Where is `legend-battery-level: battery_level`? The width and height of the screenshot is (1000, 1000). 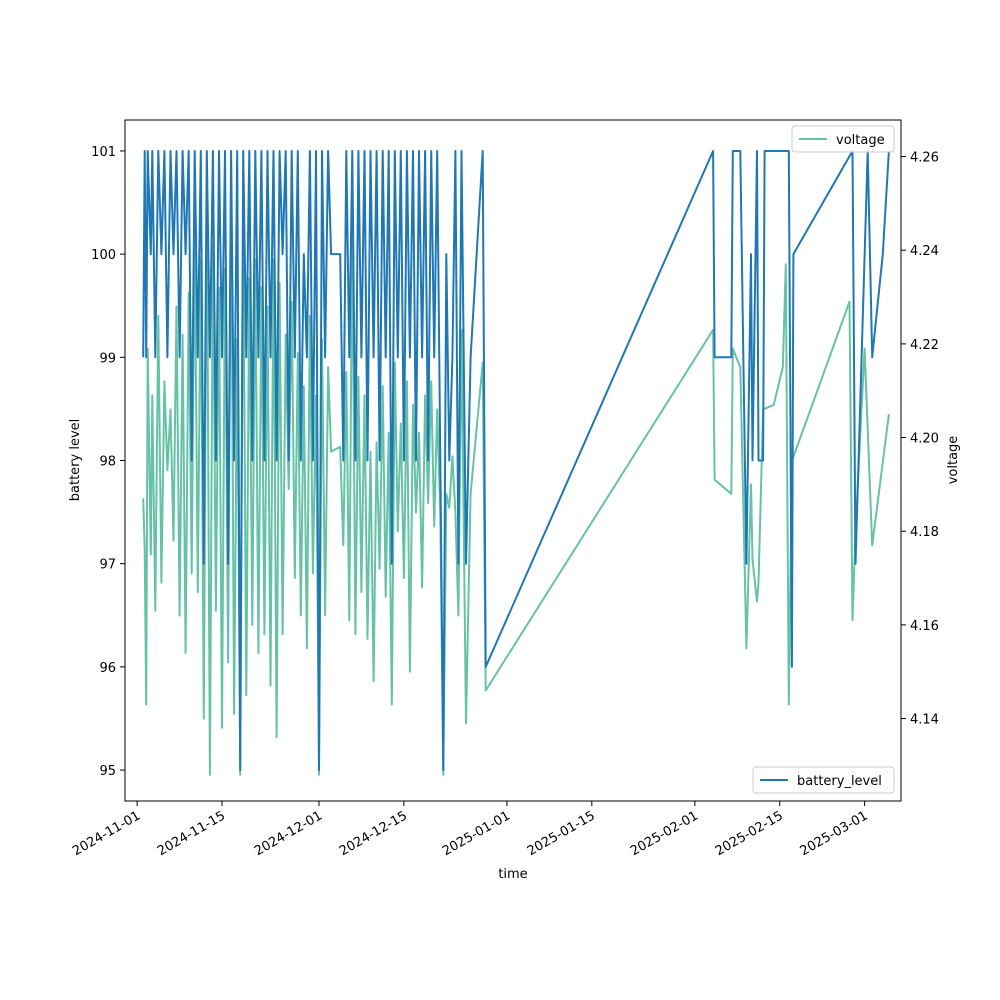
legend-battery-level: battery_level is located at coordinates (823, 780).